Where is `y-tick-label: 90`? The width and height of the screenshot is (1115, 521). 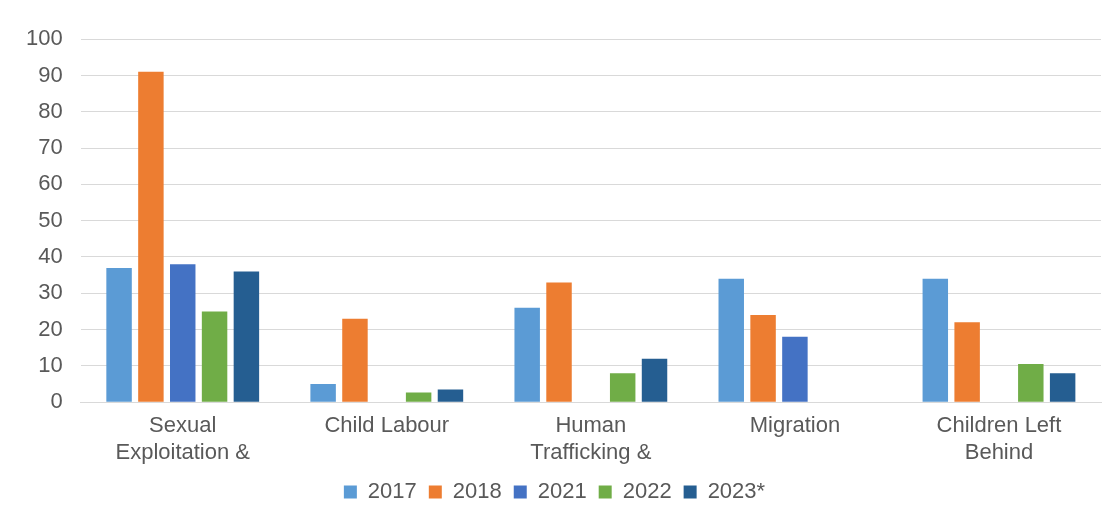
y-tick-label: 90 is located at coordinates (50, 74).